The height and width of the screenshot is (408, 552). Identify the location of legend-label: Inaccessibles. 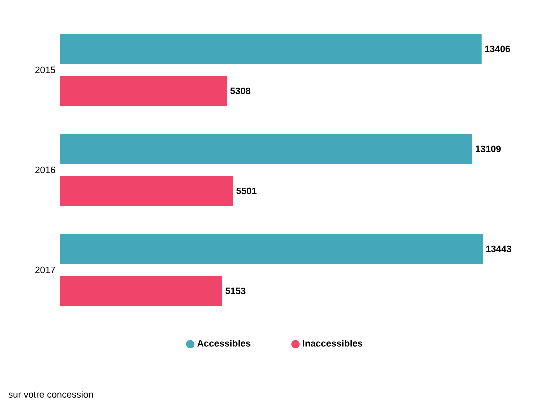
(333, 343).